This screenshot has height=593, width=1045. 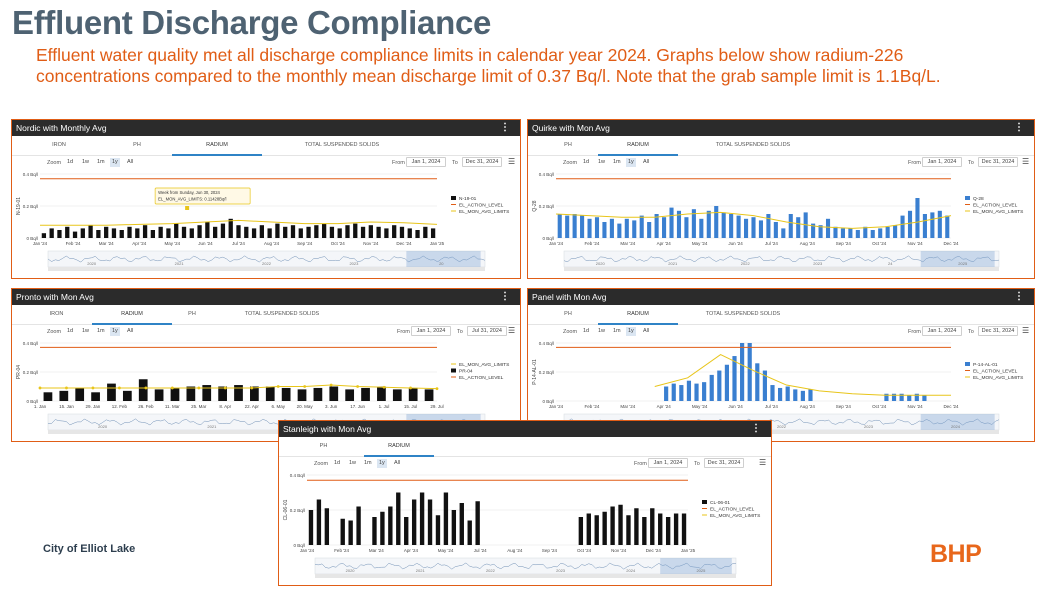 What do you see at coordinates (487, 331) in the screenshot?
I see `to-date-input: Jul 31, 2024` at bounding box center [487, 331].